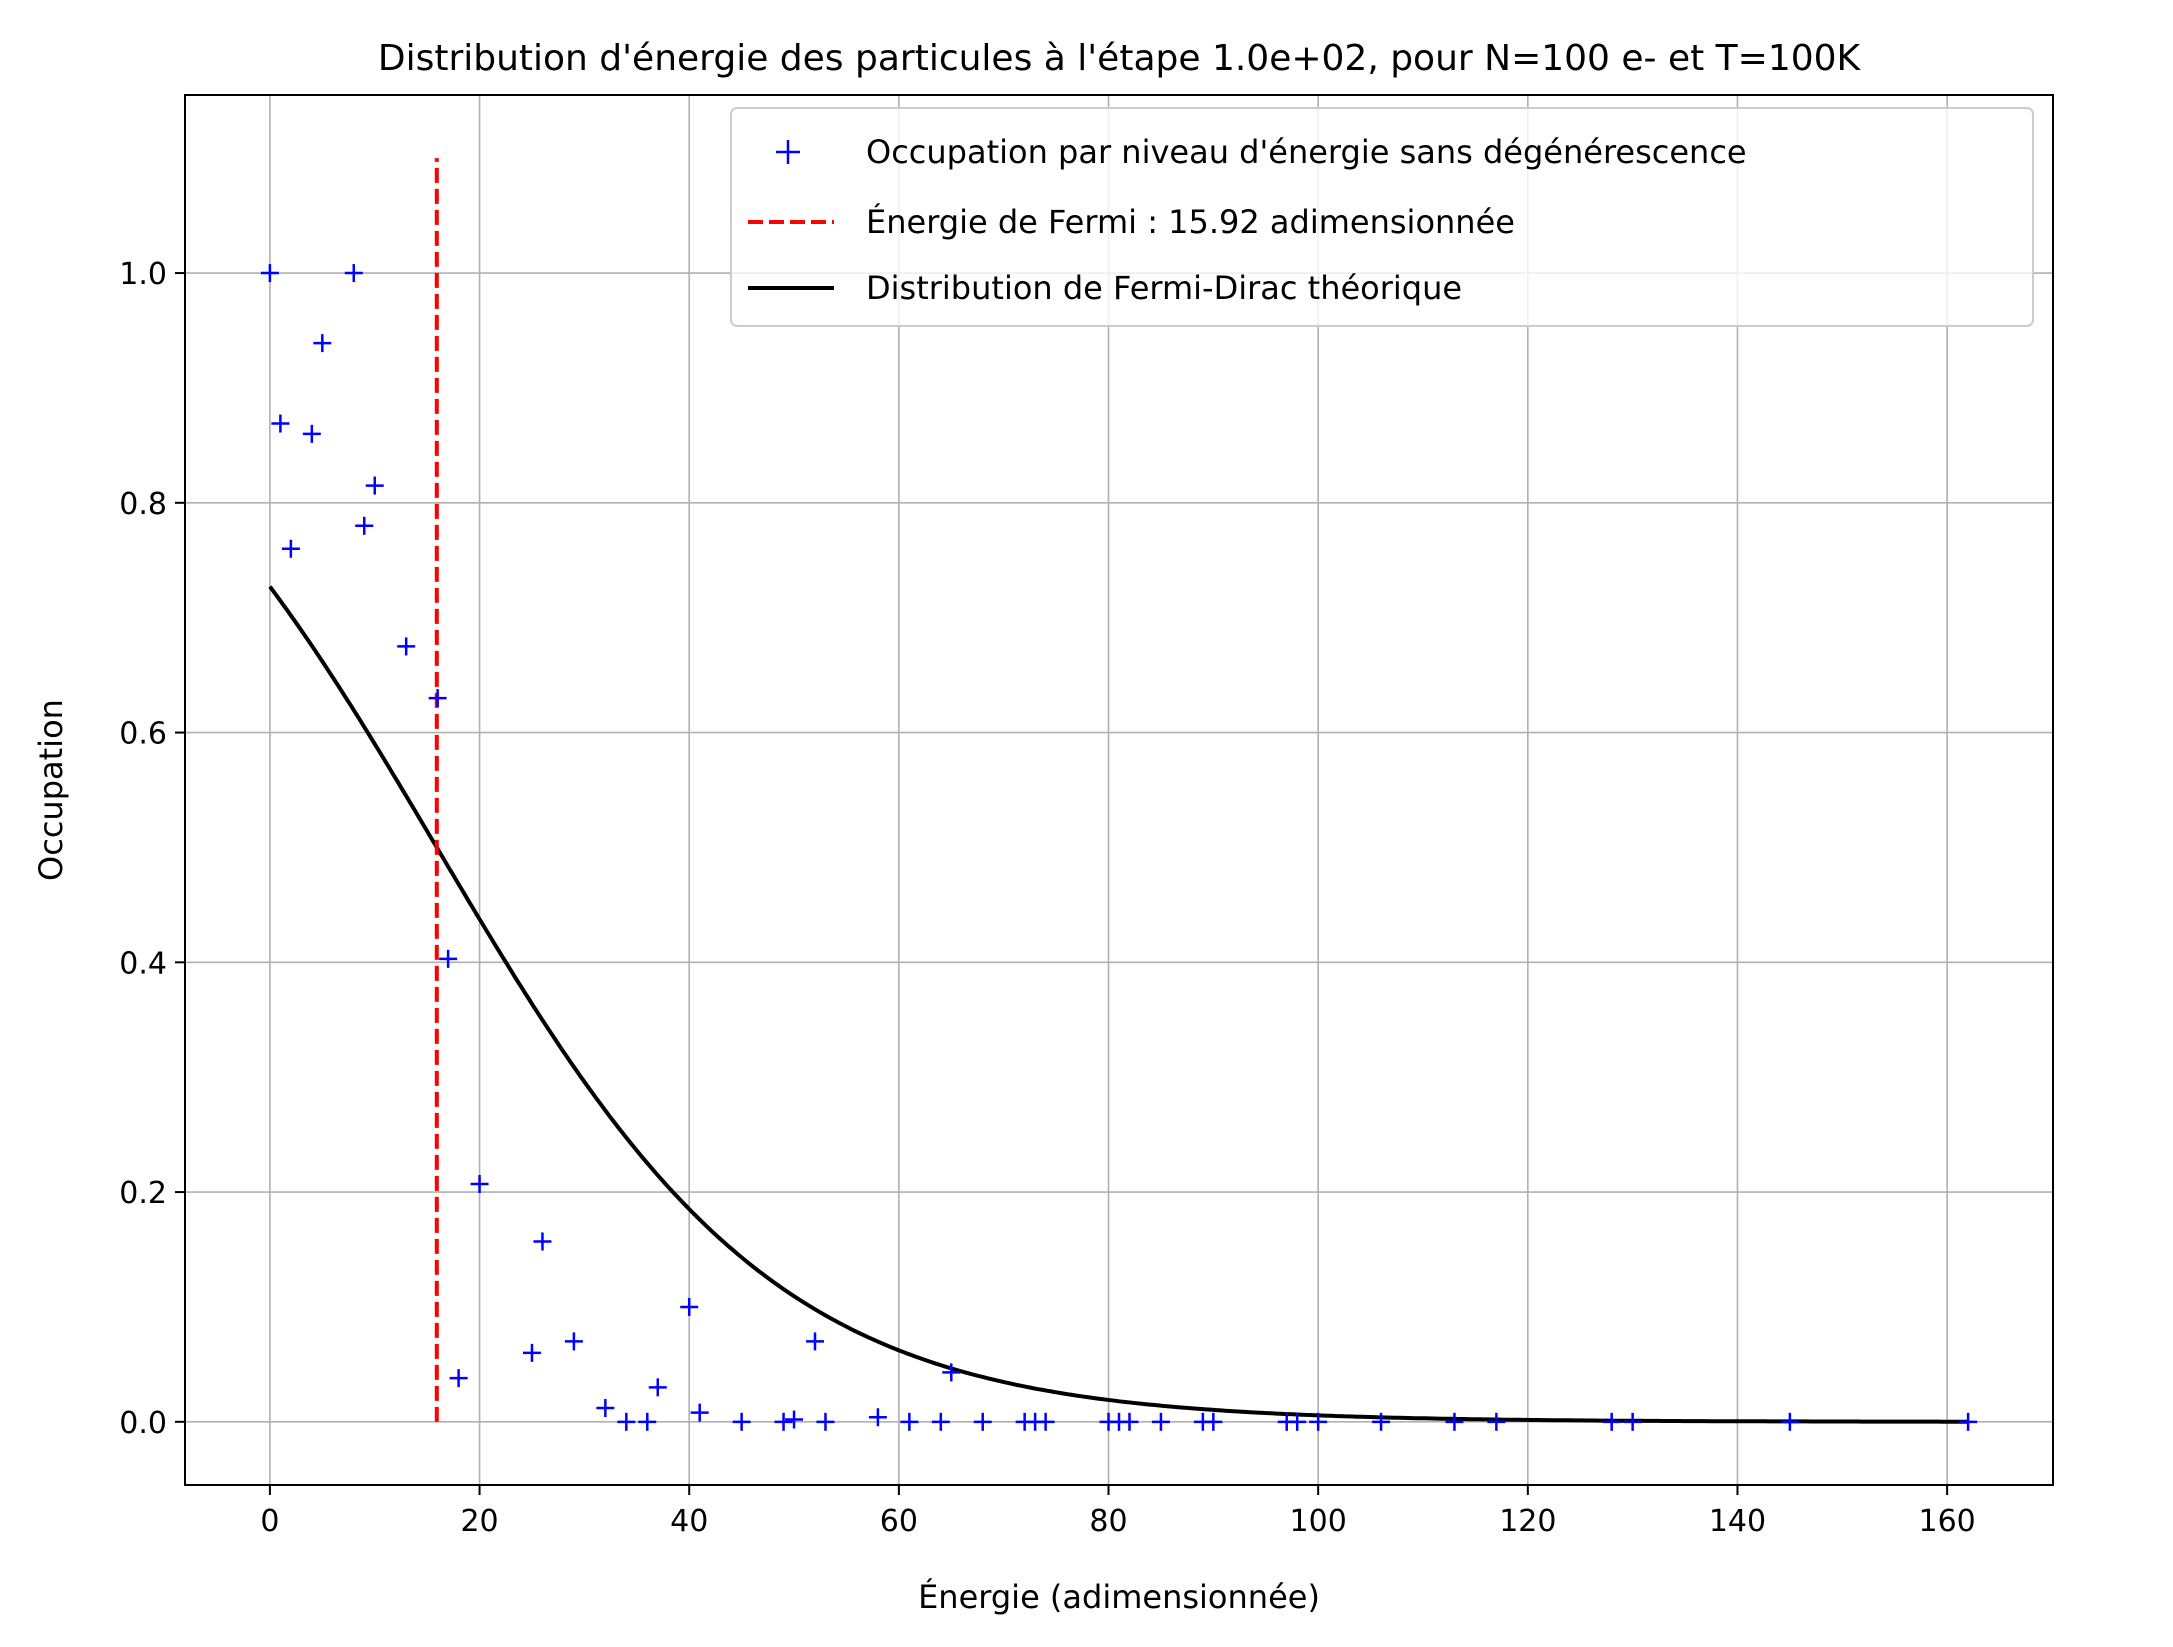 The width and height of the screenshot is (2173, 1647). What do you see at coordinates (1190, 222) in the screenshot?
I see `legend-label-fermi-energy: Énergie de Fermi : 15.92 adimensionnée` at bounding box center [1190, 222].